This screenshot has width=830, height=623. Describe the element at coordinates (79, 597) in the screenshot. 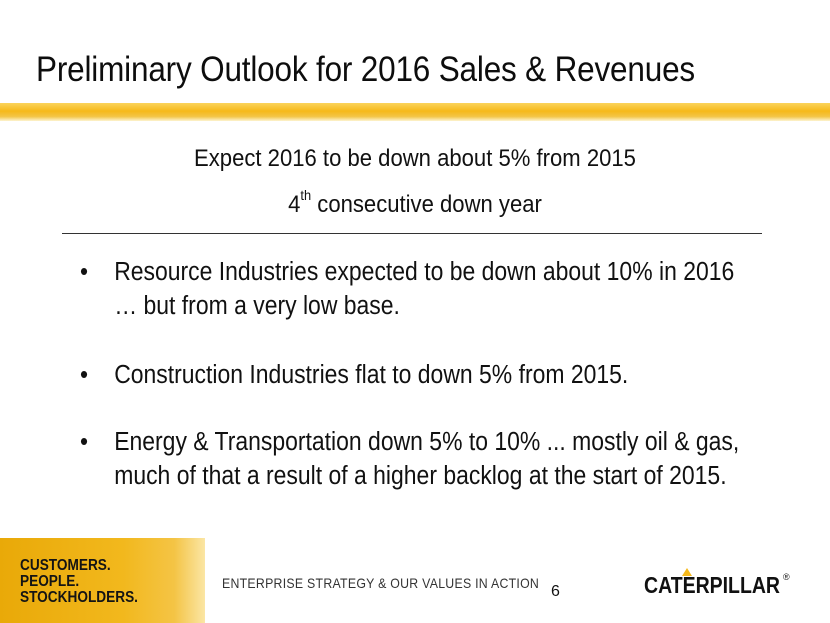

I see `tagline-stockholders: STOCKHOLDERS.` at that location.